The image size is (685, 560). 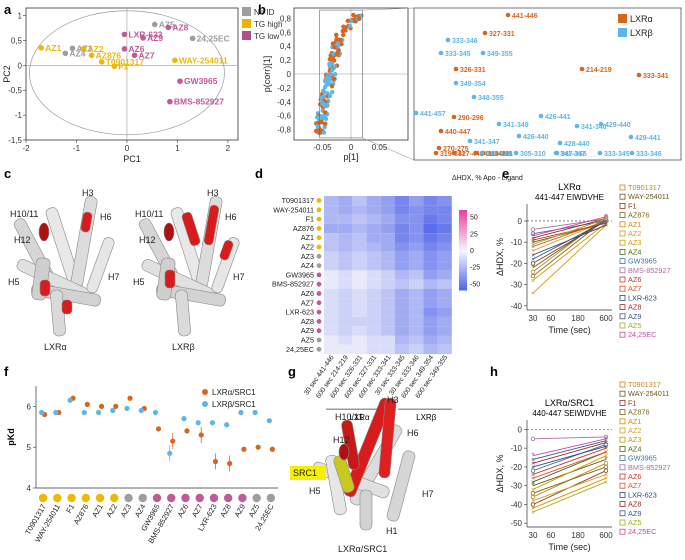 I want to click on legend-label: BMS-852927, so click(x=649, y=270).